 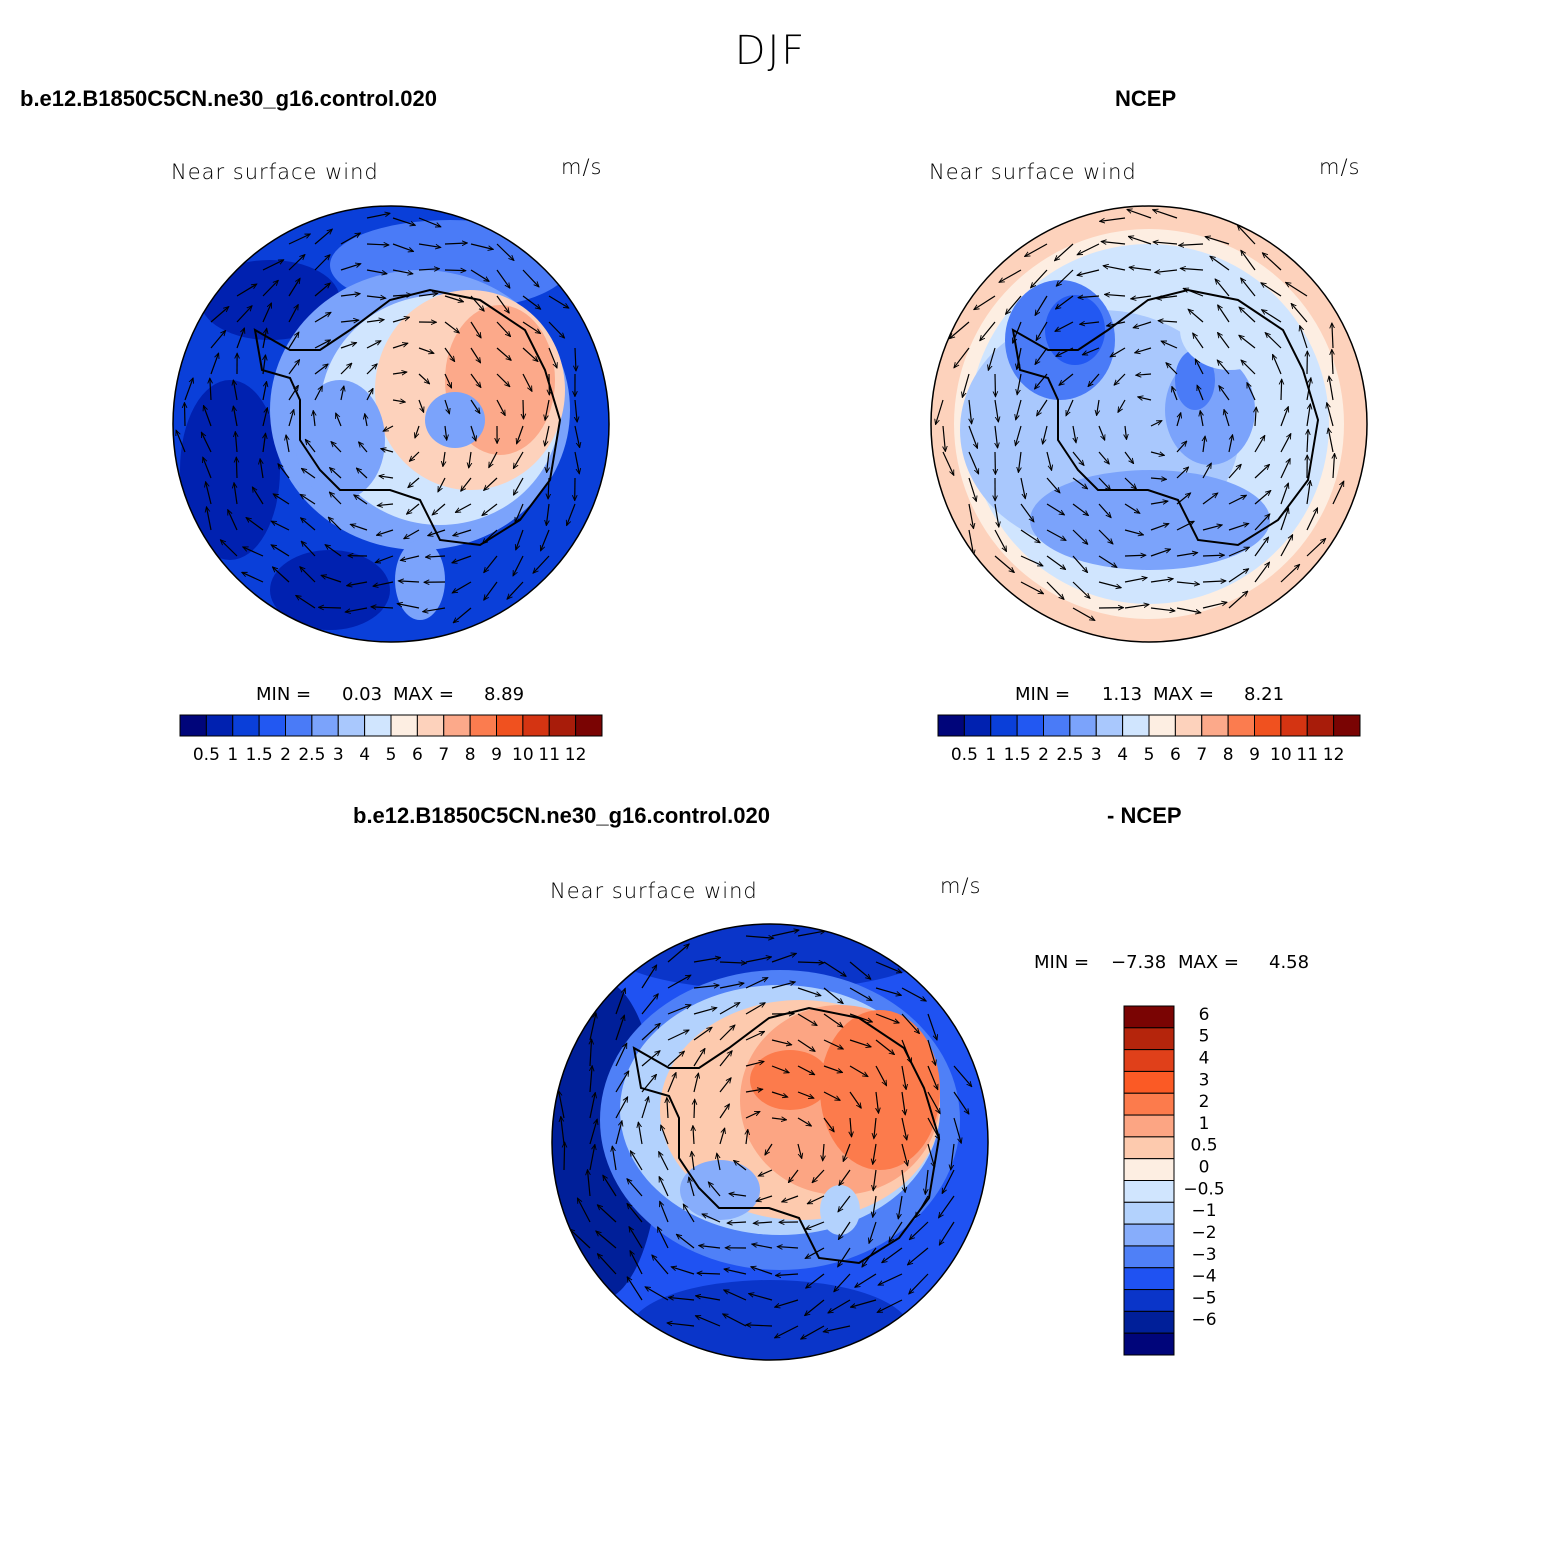 What do you see at coordinates (1033, 172) in the screenshot?
I see `panel2-title: Near surface wind` at bounding box center [1033, 172].